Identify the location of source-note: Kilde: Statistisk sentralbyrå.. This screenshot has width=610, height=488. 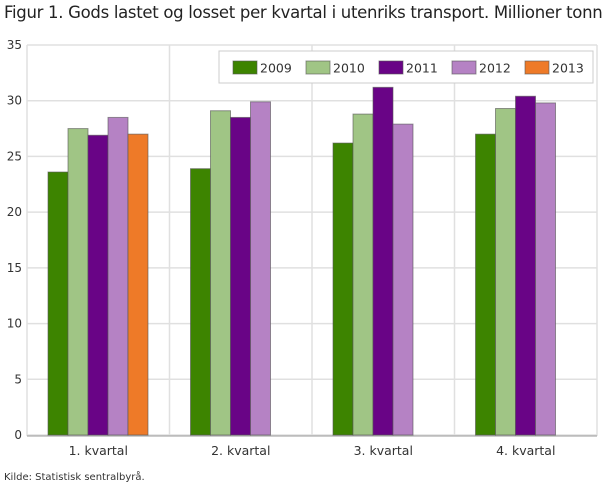
(74, 477).